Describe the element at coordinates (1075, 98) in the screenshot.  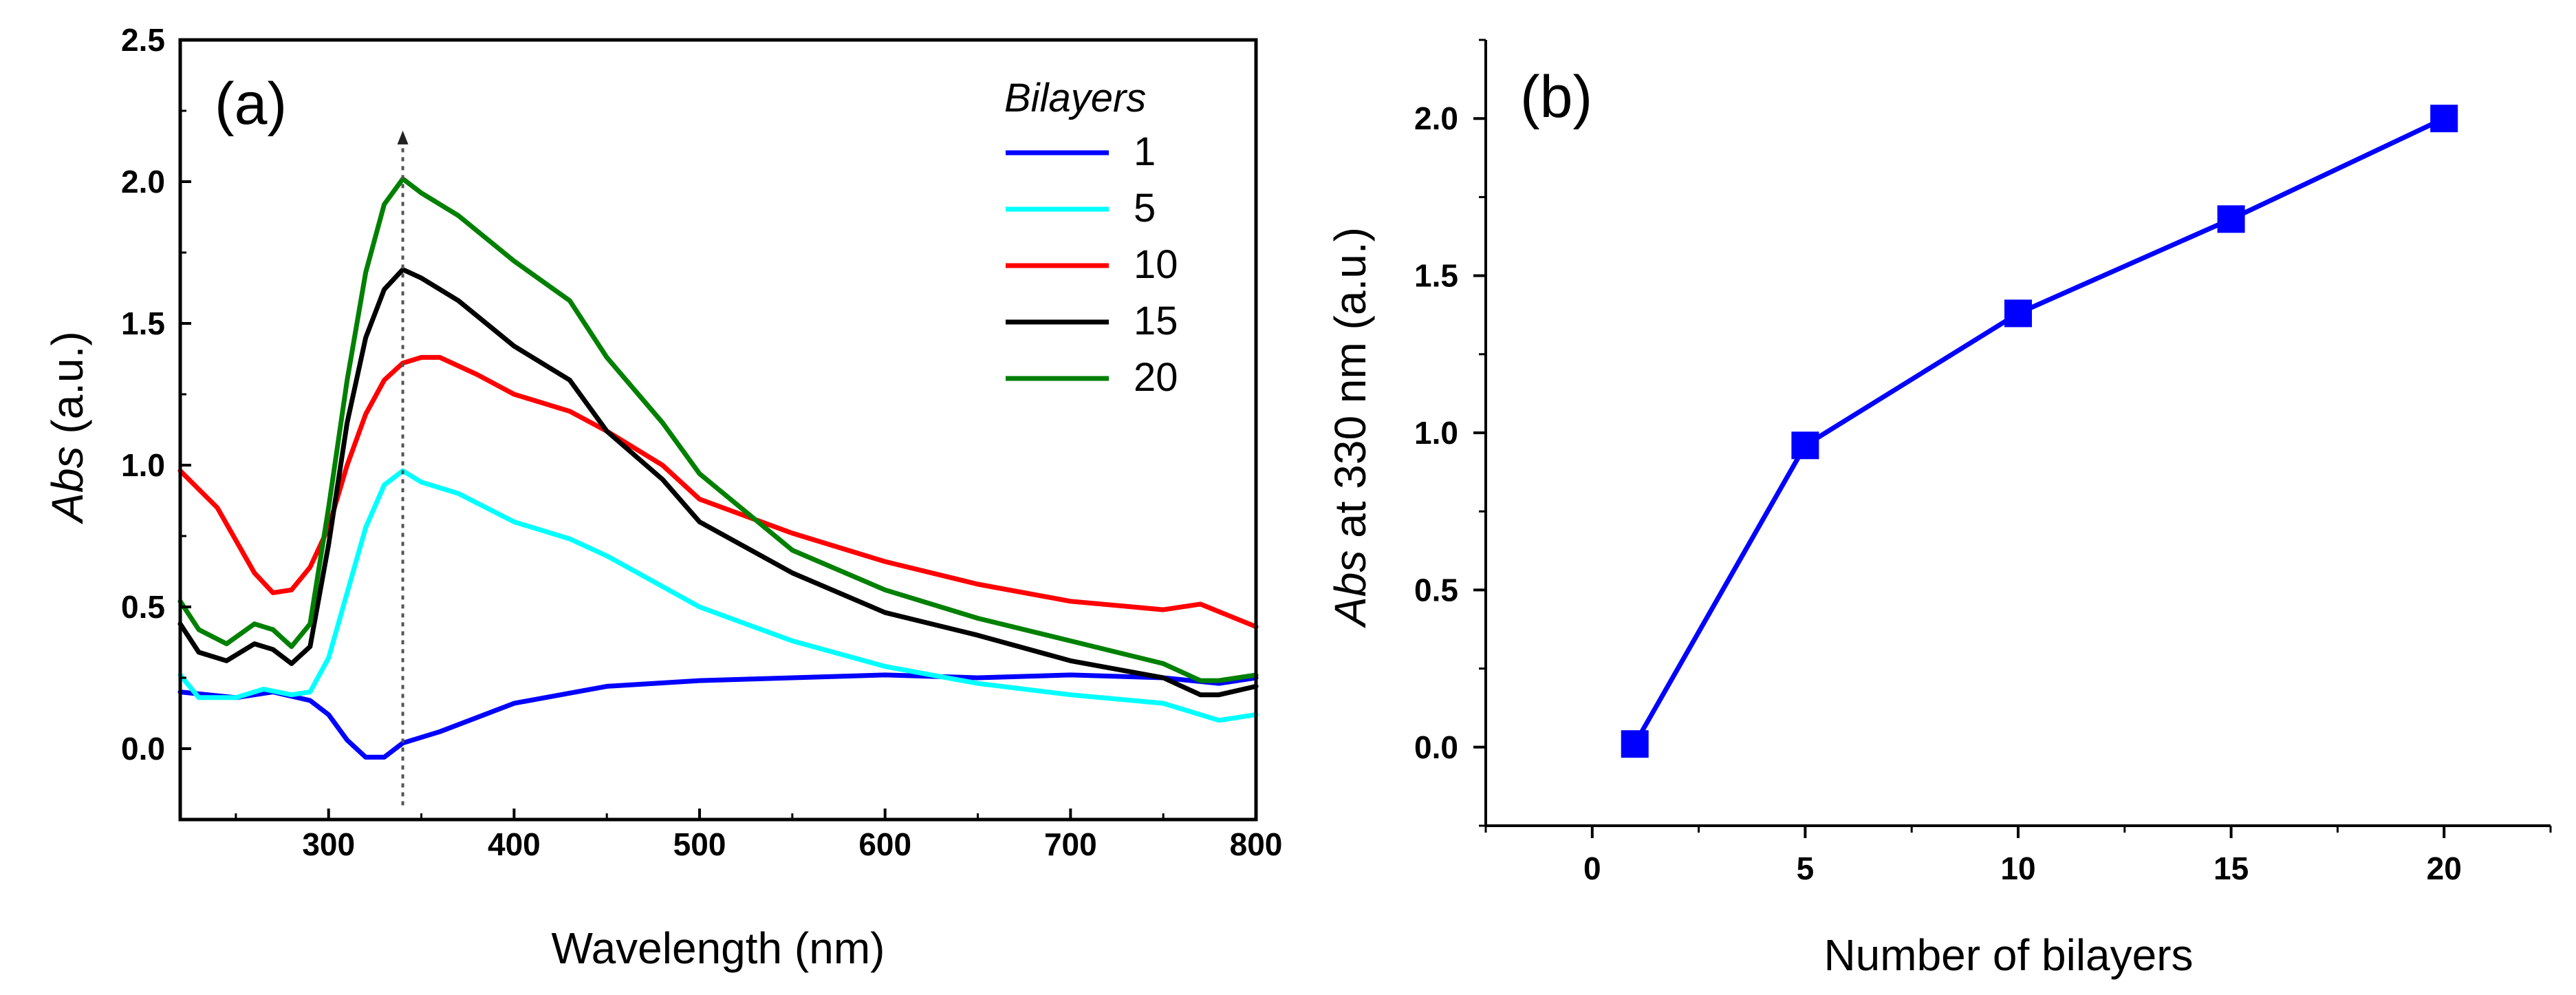
I see `legend-title: Bilayers` at that location.